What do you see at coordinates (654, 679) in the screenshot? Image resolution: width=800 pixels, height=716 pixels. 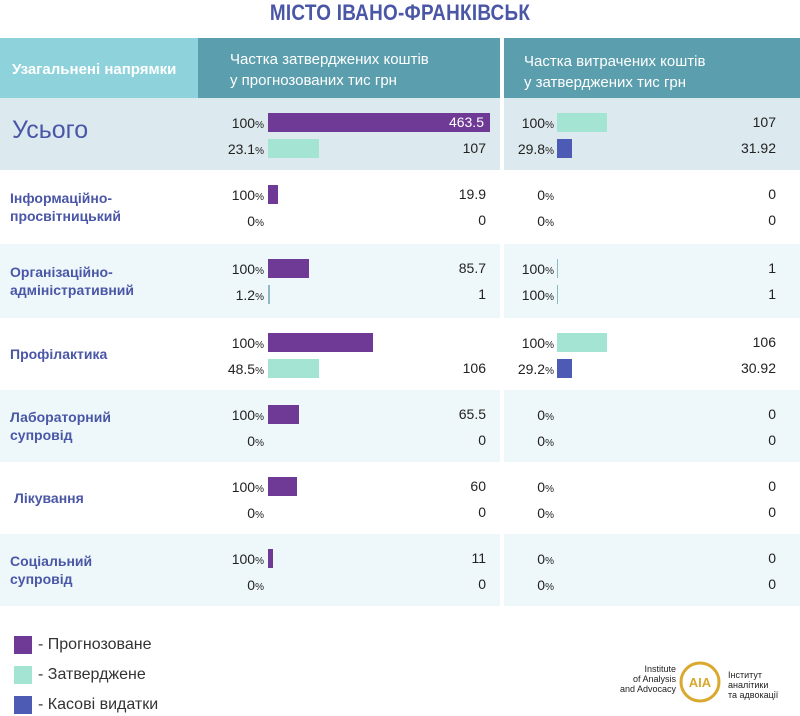 I see `logo-en-line: of Analysis` at bounding box center [654, 679].